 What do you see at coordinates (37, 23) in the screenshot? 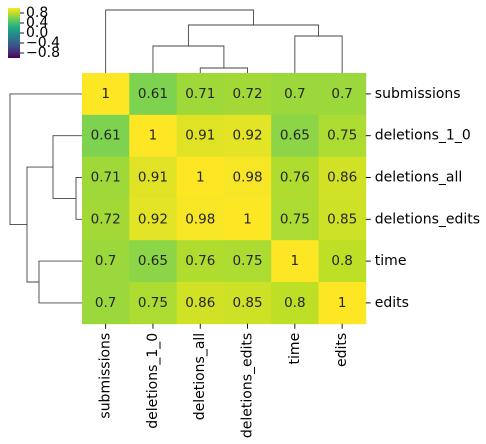
I see `colorbar-tick-label: 0.4` at bounding box center [37, 23].